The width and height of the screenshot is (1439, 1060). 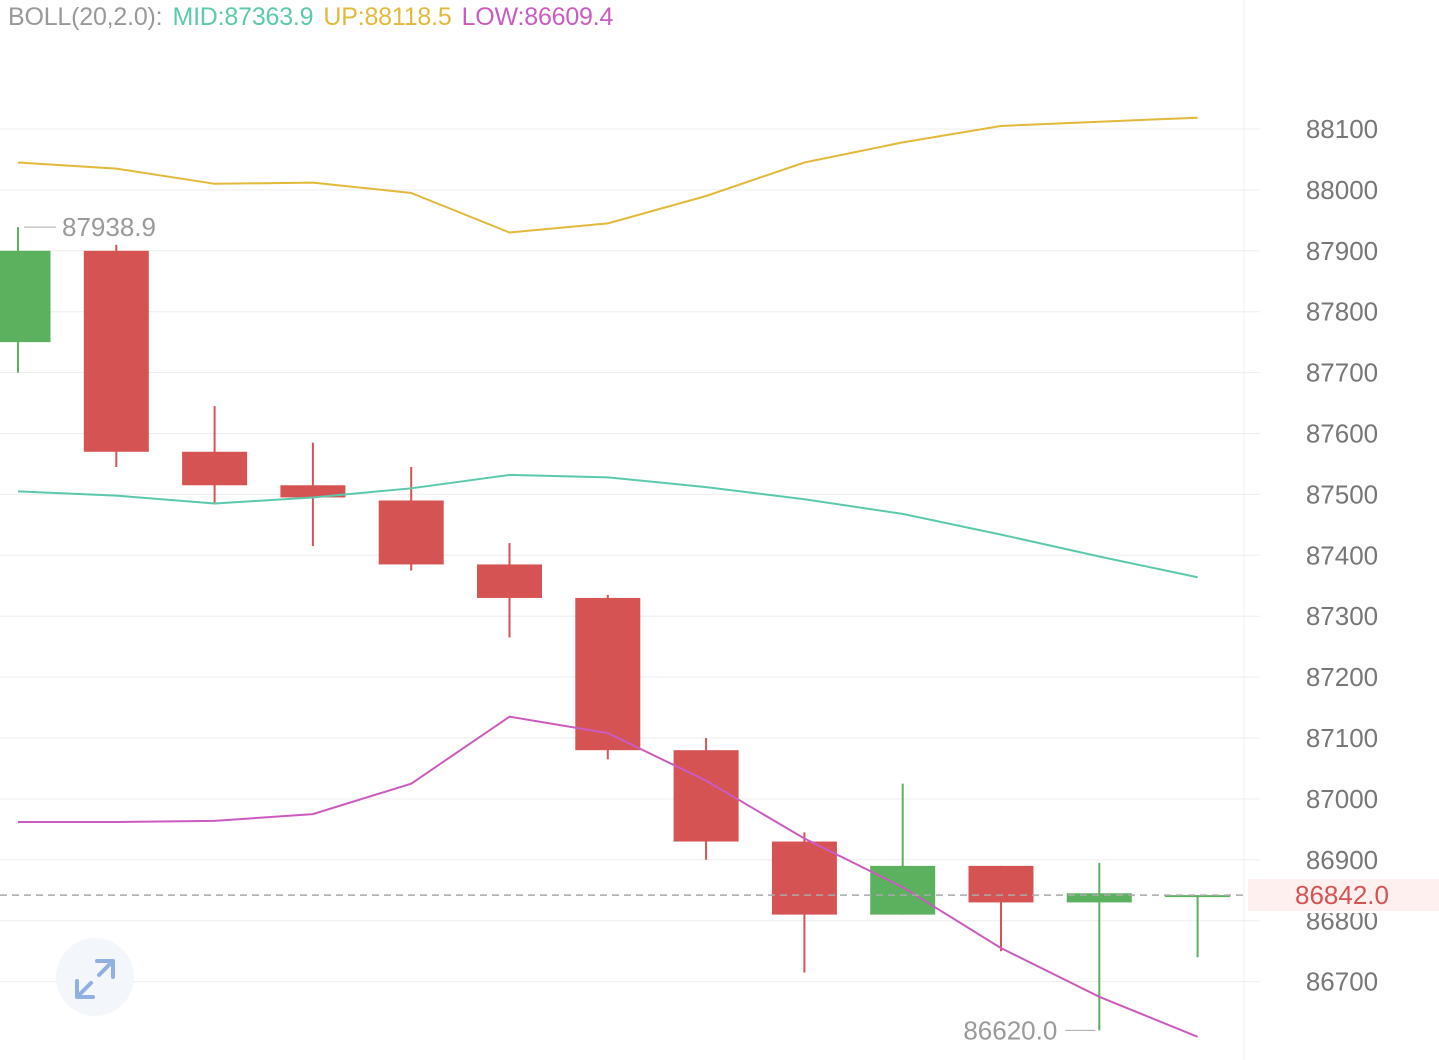 What do you see at coordinates (387, 17) in the screenshot?
I see `legend-up: UP:88118.5` at bounding box center [387, 17].